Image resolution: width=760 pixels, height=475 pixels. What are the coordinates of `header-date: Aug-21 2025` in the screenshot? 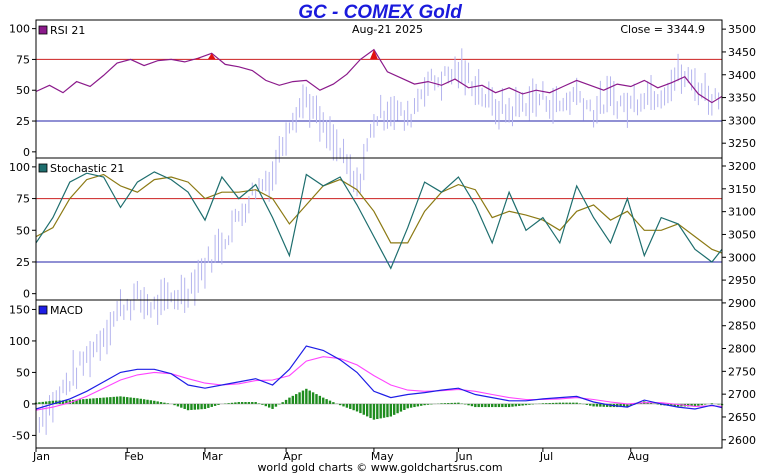 It's located at (387, 29).